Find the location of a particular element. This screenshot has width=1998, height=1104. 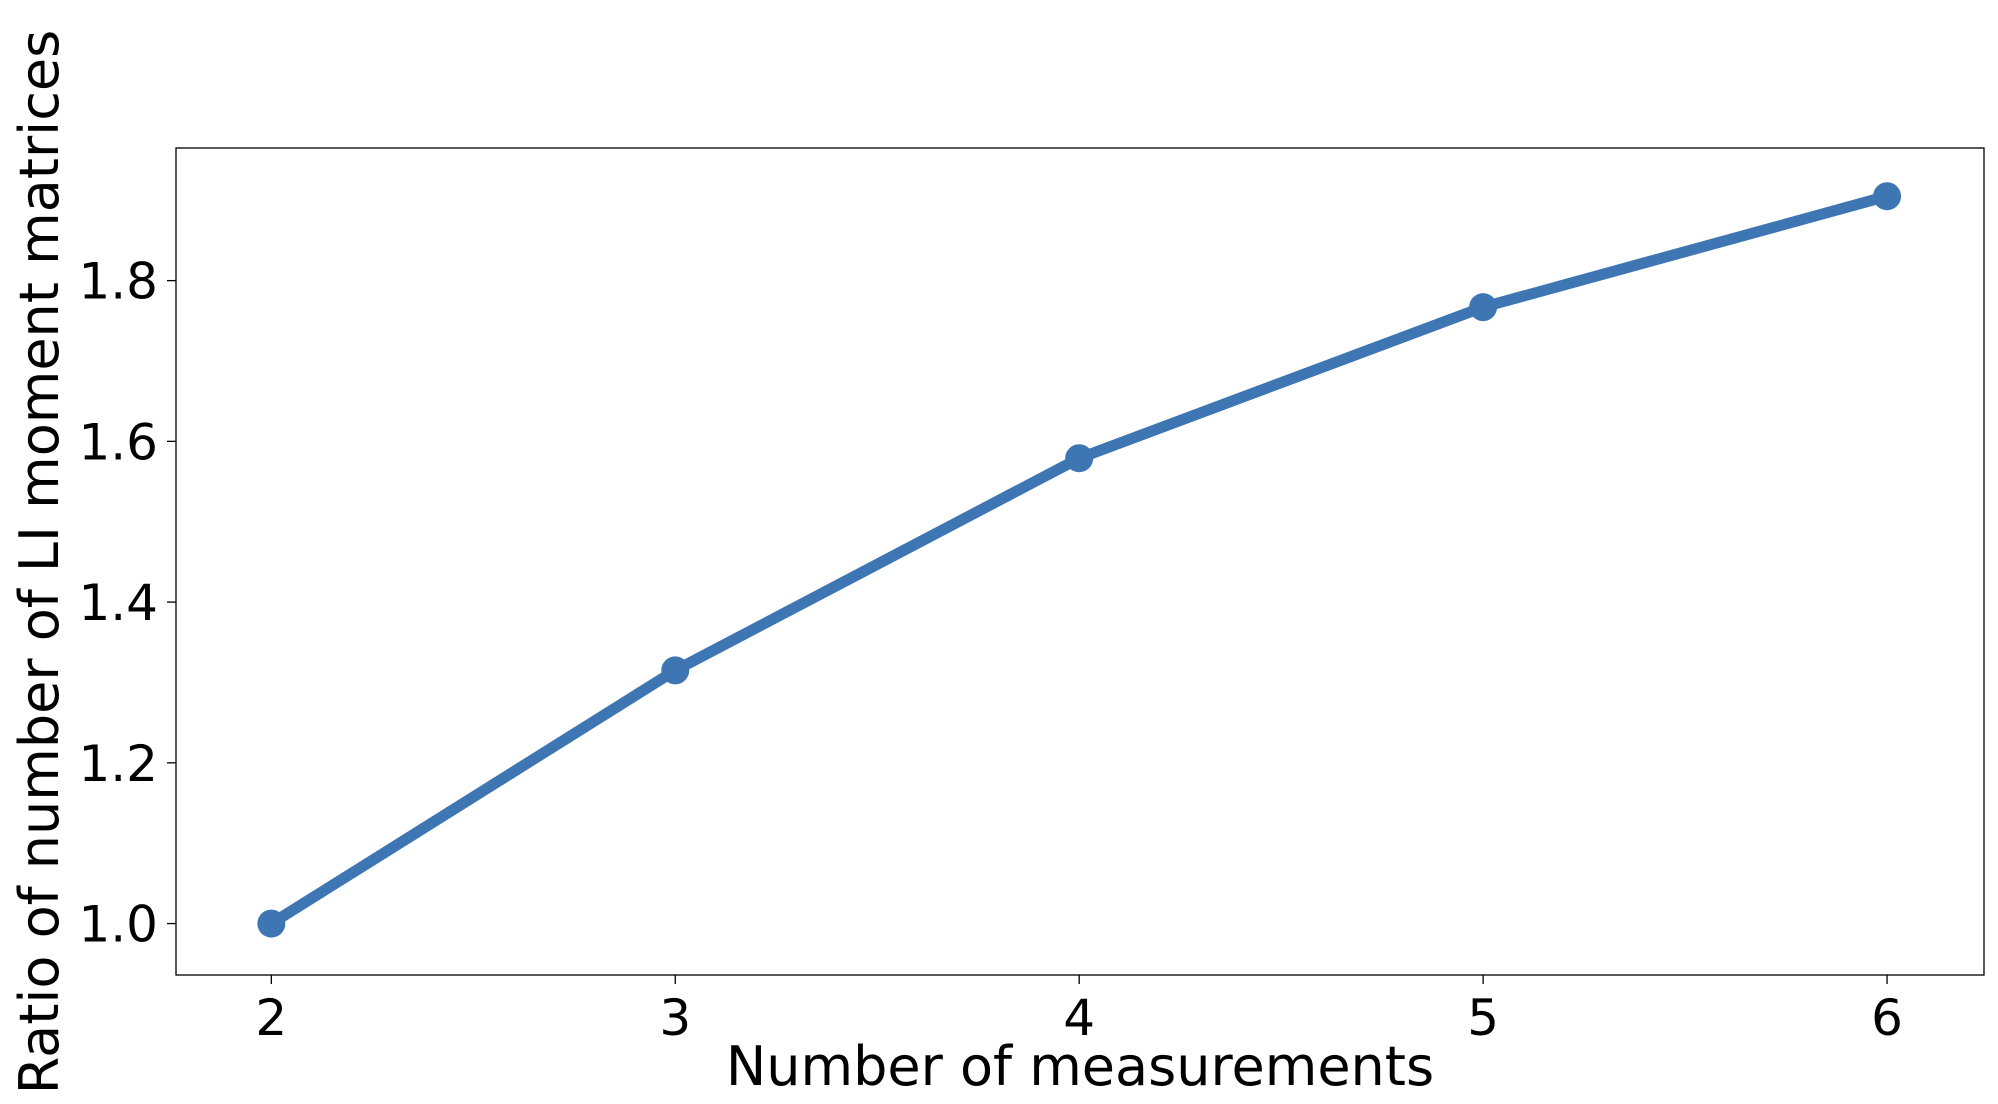

y-tick-label: 1.0 is located at coordinates (118, 925).